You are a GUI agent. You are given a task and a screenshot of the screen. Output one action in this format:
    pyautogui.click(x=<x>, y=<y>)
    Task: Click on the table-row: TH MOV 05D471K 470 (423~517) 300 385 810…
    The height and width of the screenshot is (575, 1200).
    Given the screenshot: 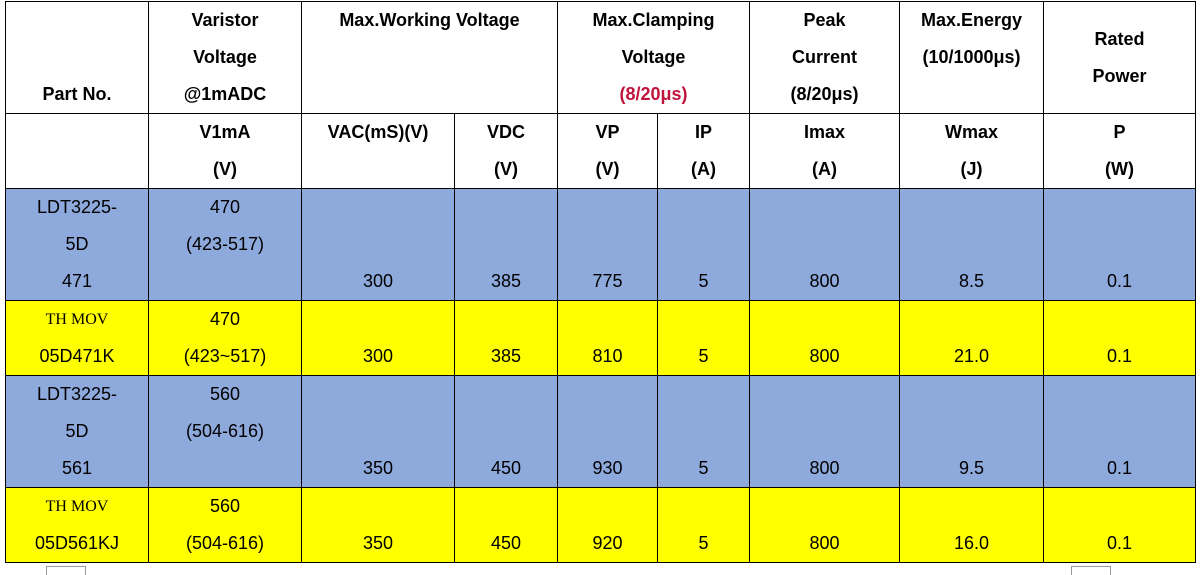 What is the action you would take?
    pyautogui.click(x=600, y=338)
    